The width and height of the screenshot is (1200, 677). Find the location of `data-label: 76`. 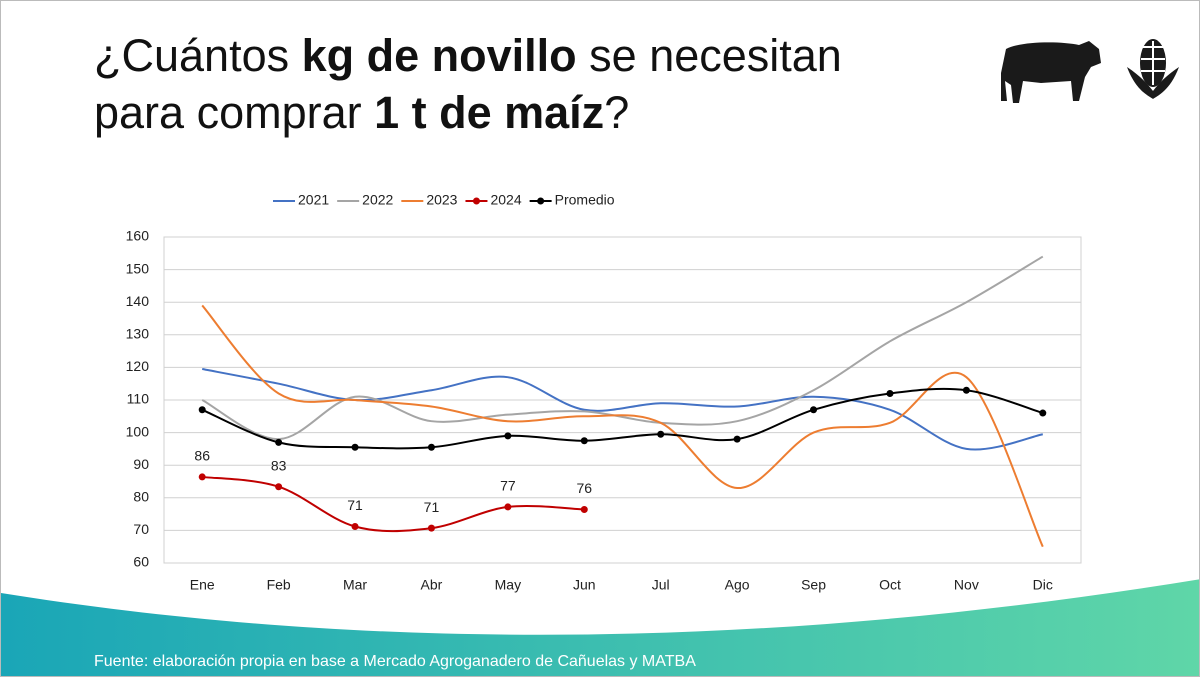

data-label: 76 is located at coordinates (585, 488).